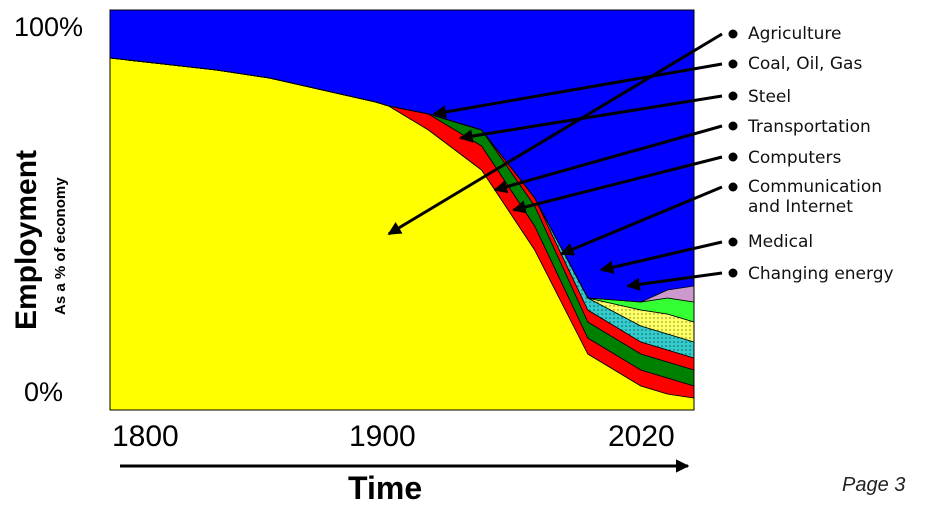 This screenshot has width=942, height=507. Describe the element at coordinates (770, 97) in the screenshot. I see `legend-steel: Steel` at that location.